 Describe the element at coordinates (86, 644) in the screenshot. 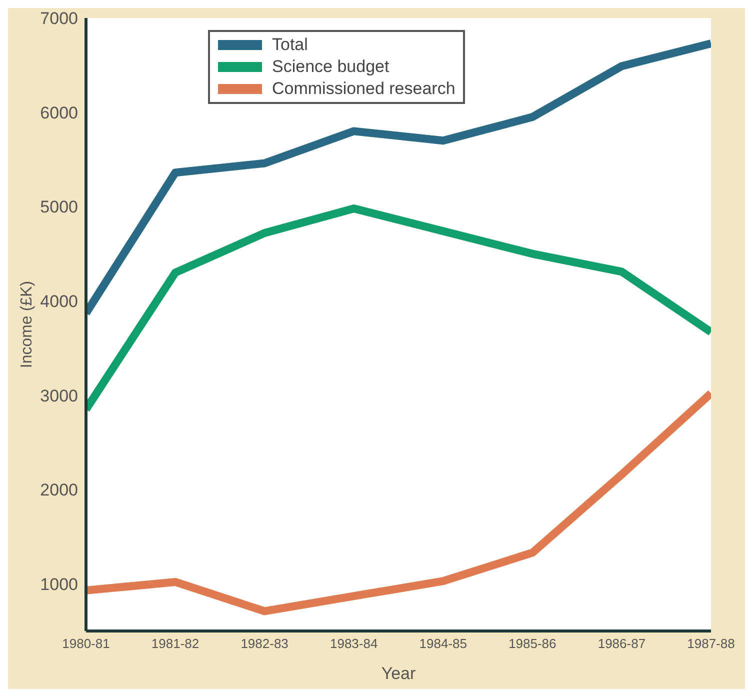

I see `x-tick-label: 1980-81` at that location.